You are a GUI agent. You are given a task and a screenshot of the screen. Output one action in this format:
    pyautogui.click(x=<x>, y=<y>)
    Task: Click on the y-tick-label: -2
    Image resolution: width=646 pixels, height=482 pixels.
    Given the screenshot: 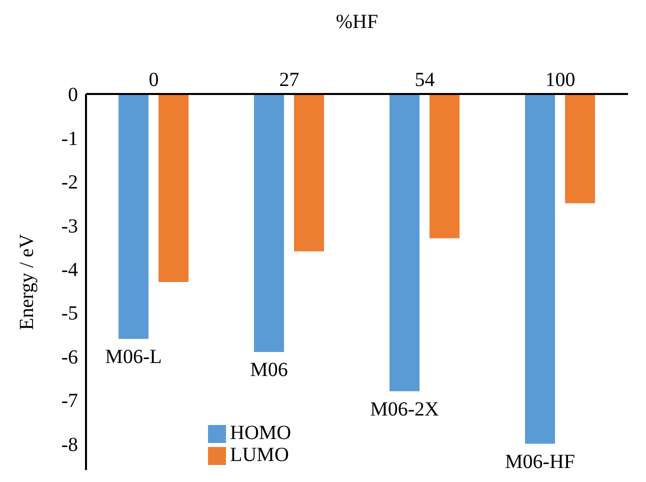 What is the action you would take?
    pyautogui.click(x=69, y=183)
    